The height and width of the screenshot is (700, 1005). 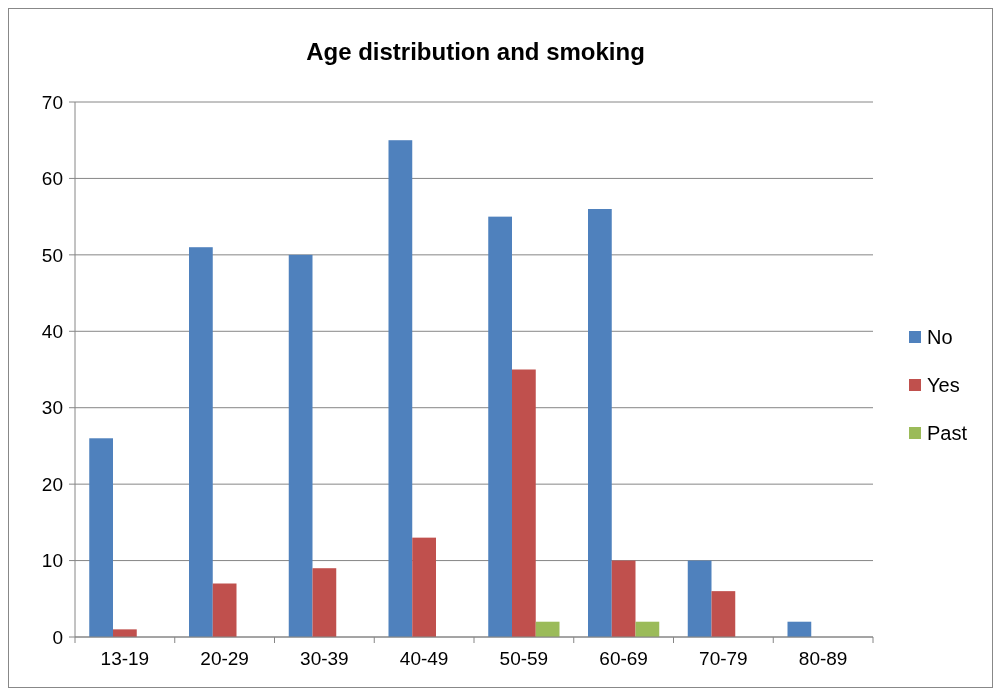 I want to click on legend-label: Yes, so click(x=943, y=385).